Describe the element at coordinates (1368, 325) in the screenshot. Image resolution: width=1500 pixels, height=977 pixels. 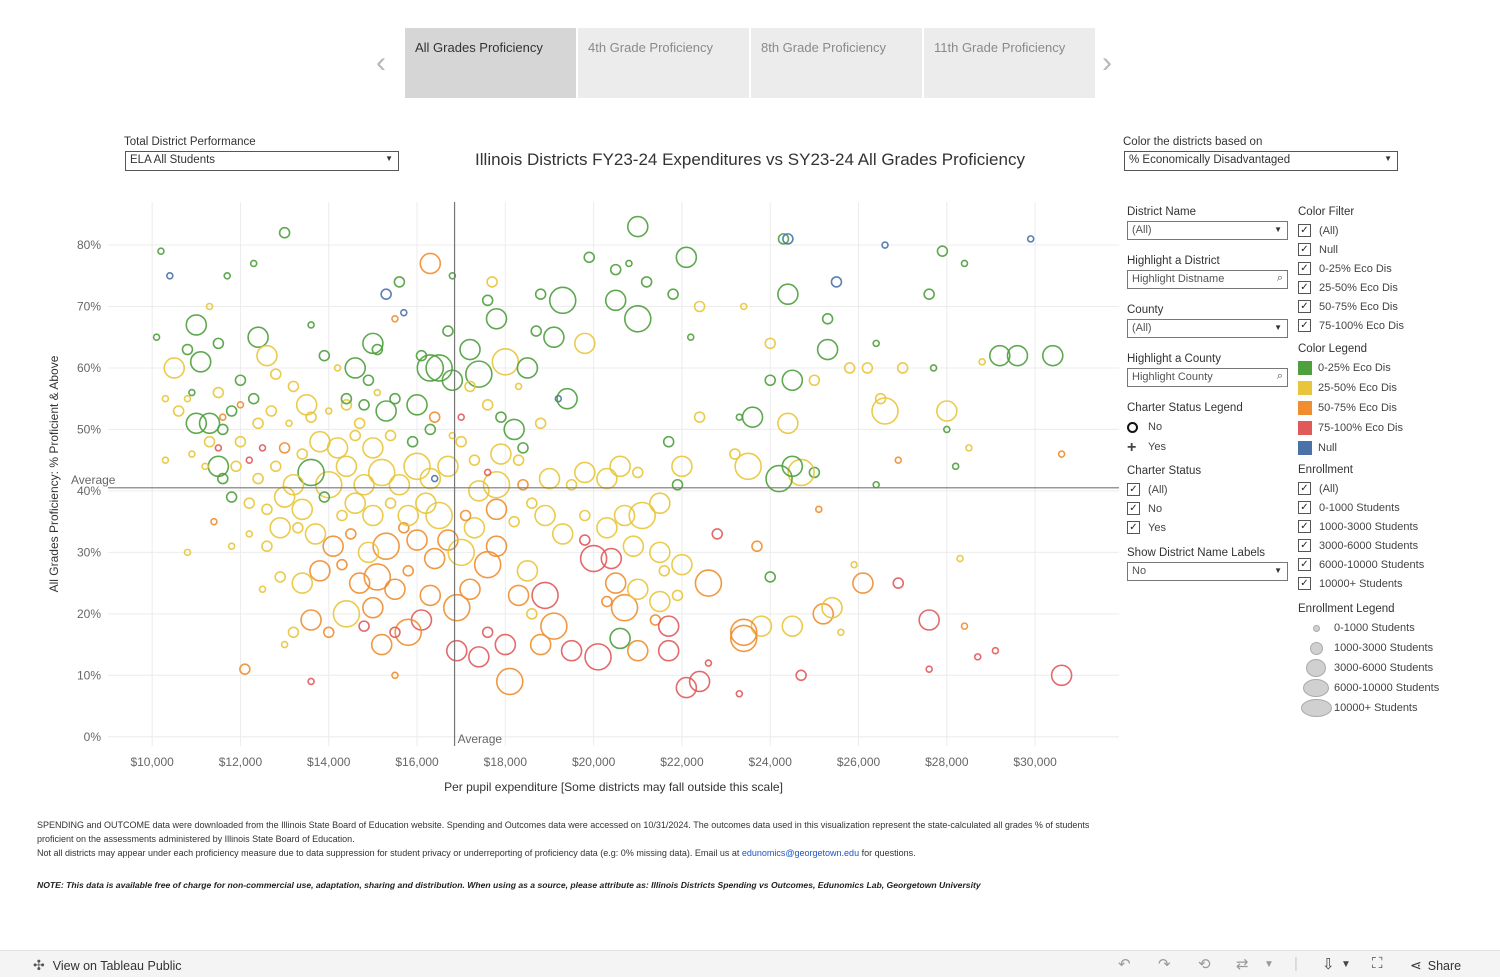
I see `color-filter-option: ✓ 75-100% Eco Dis` at that location.